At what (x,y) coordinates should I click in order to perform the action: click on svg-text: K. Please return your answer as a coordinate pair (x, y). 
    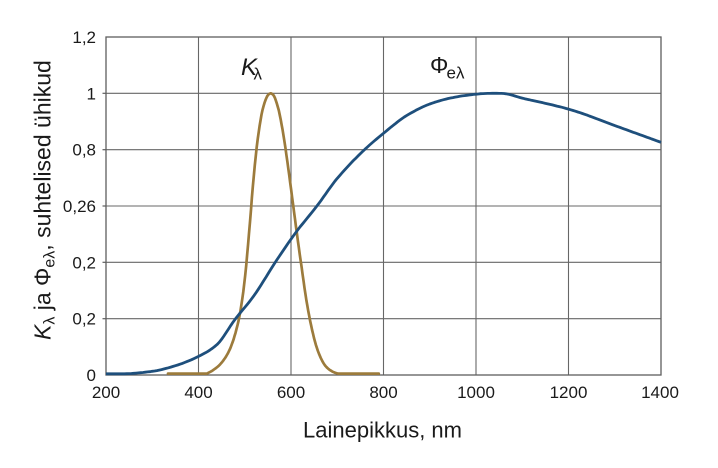
    Looking at the image, I should click on (249, 67).